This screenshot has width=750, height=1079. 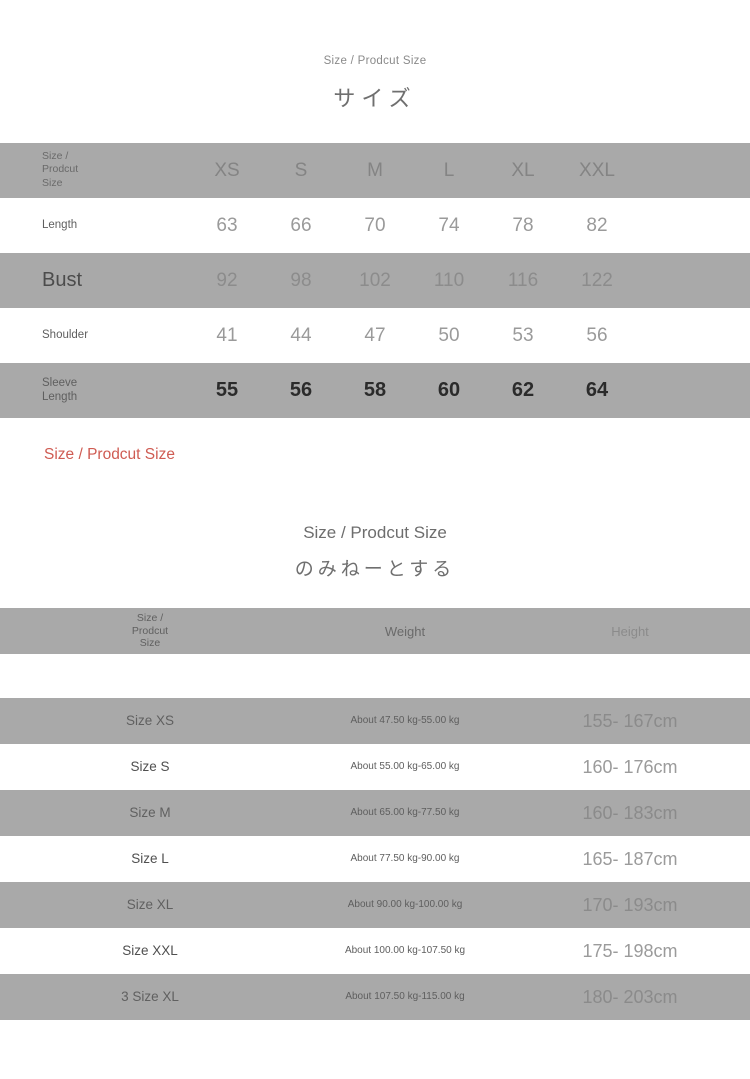 I want to click on table-spacer-row, so click(x=375, y=676).